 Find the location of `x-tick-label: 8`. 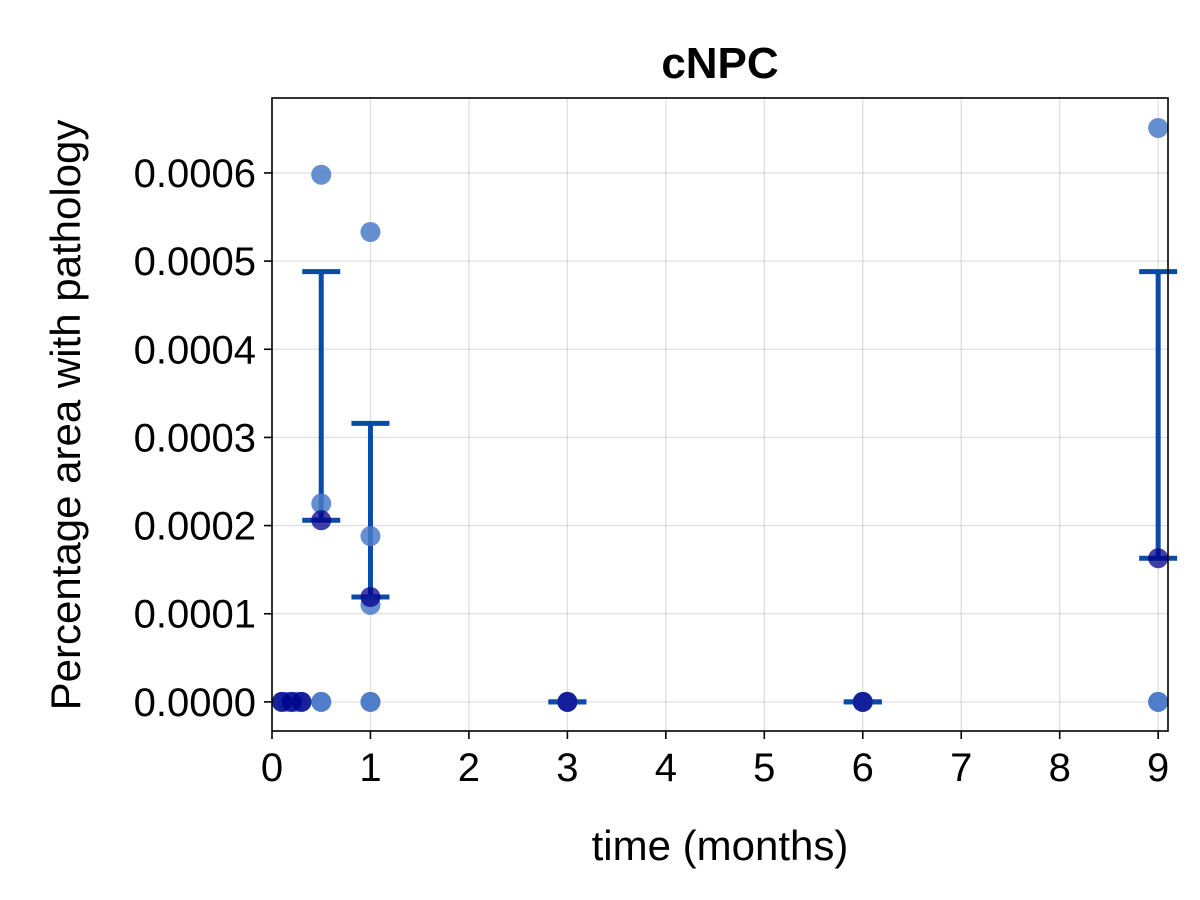

x-tick-label: 8 is located at coordinates (1060, 768).